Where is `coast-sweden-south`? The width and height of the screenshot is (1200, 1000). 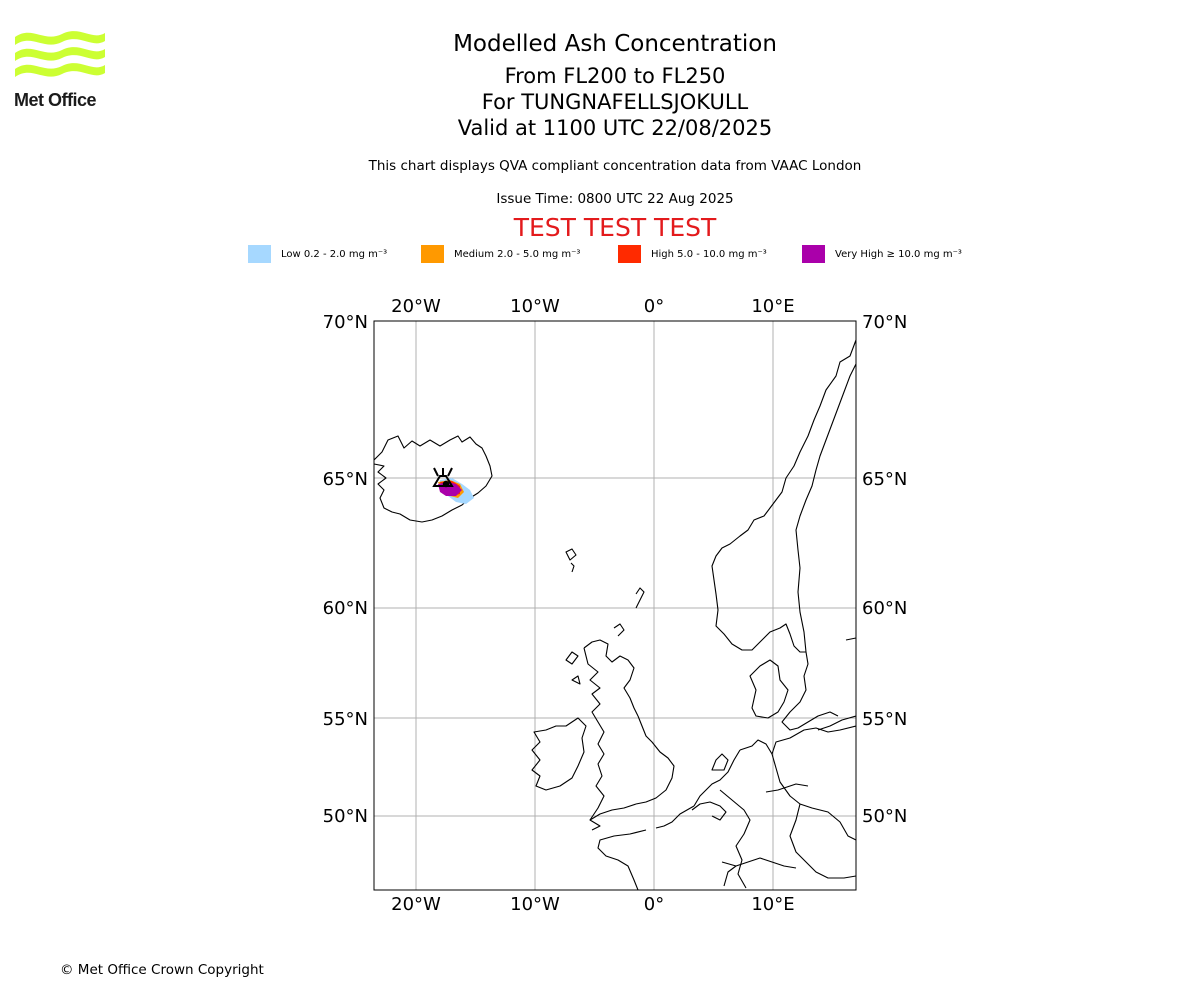
coast-sweden-south is located at coordinates (810, 691).